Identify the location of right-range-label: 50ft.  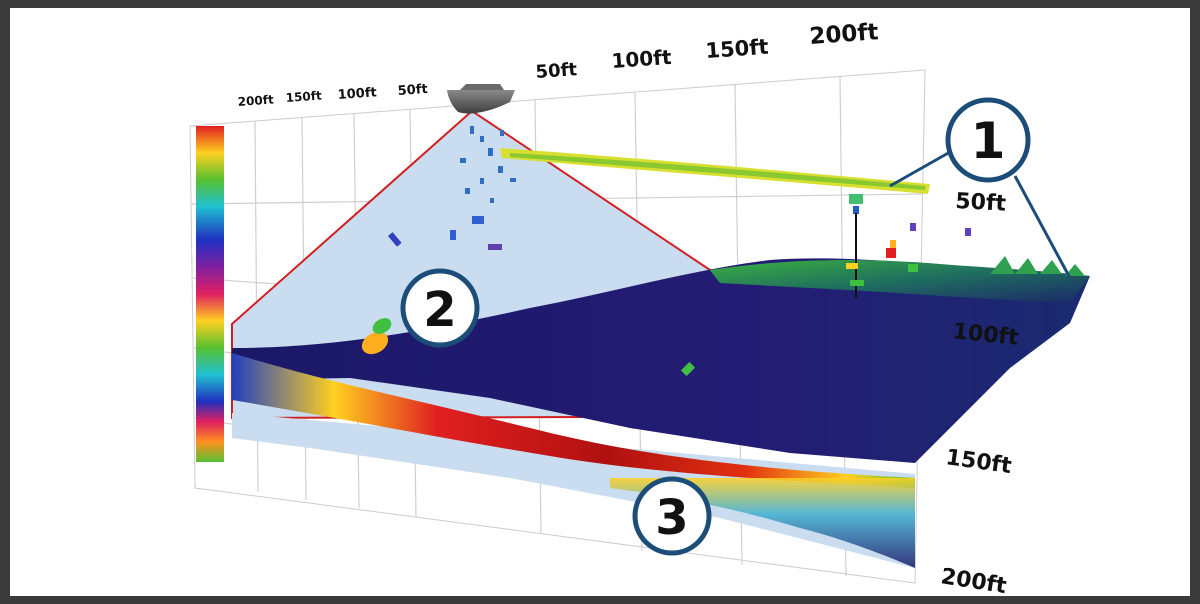
(556, 71).